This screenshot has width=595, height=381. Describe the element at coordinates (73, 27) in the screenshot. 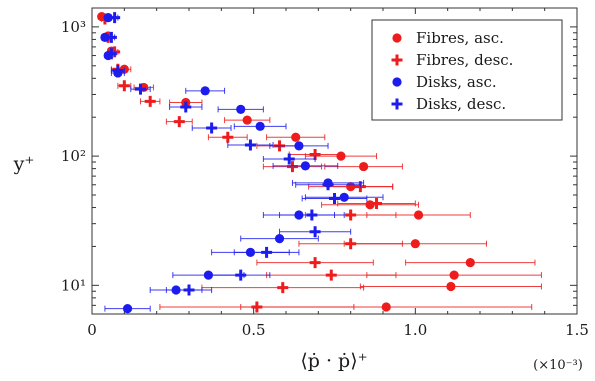

I see `y-tick-label: 10³` at that location.